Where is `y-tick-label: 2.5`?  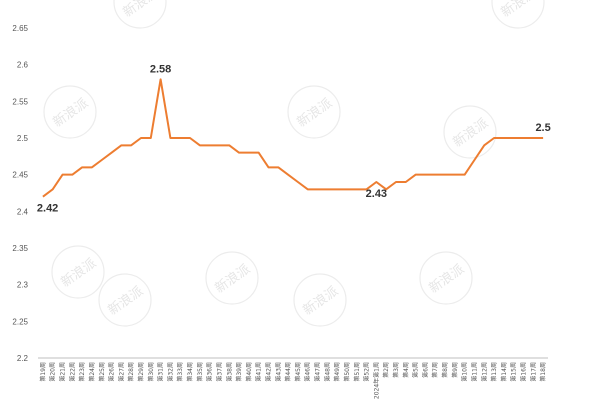 y-tick-label: 2.5 is located at coordinates (23, 138).